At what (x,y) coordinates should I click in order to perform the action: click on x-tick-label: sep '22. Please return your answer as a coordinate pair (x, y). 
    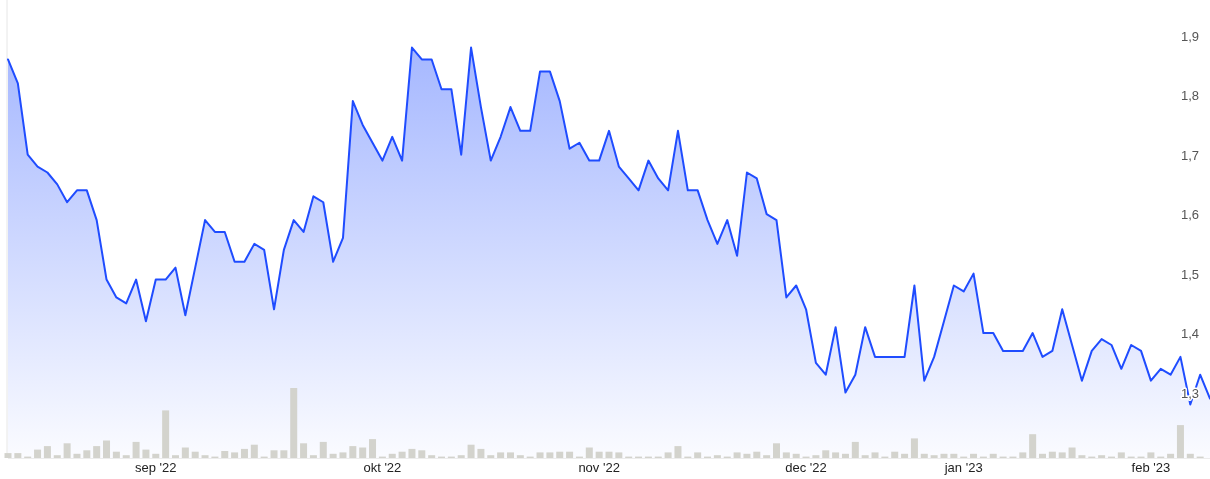
    Looking at the image, I should click on (156, 467).